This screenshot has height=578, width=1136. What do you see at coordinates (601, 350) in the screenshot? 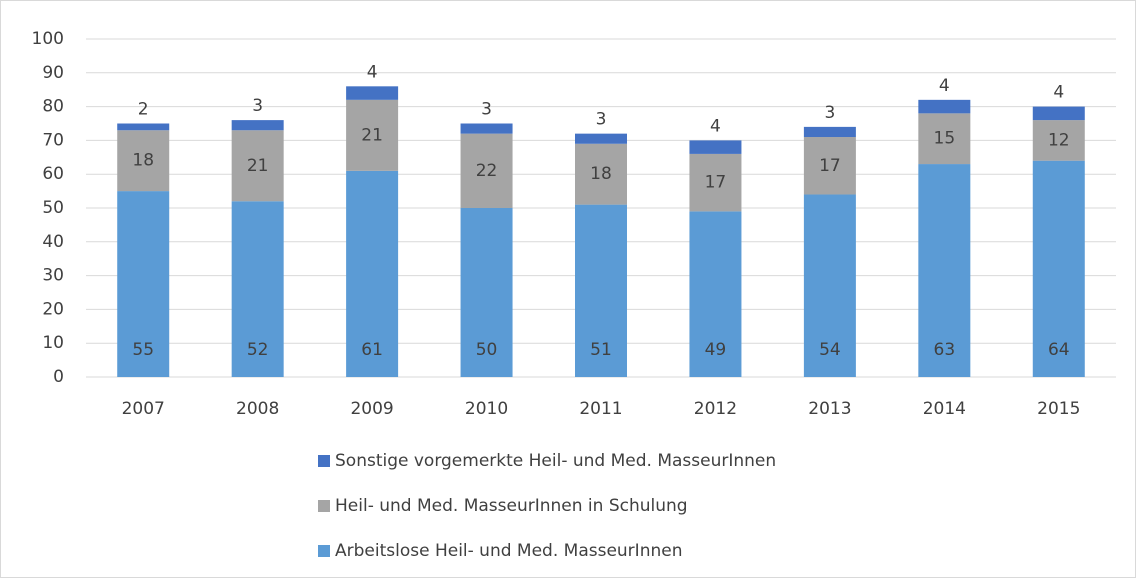
I see `data-label: 51` at bounding box center [601, 350].